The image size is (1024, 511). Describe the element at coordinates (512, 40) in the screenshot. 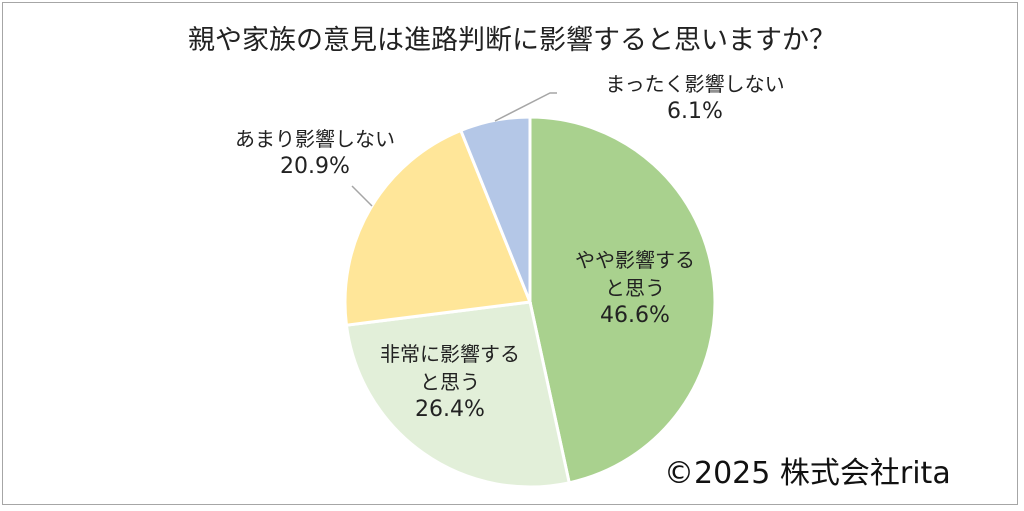

I see `chart-title: 親や家族の意見は進路判断に影響すると思いますか？` at that location.